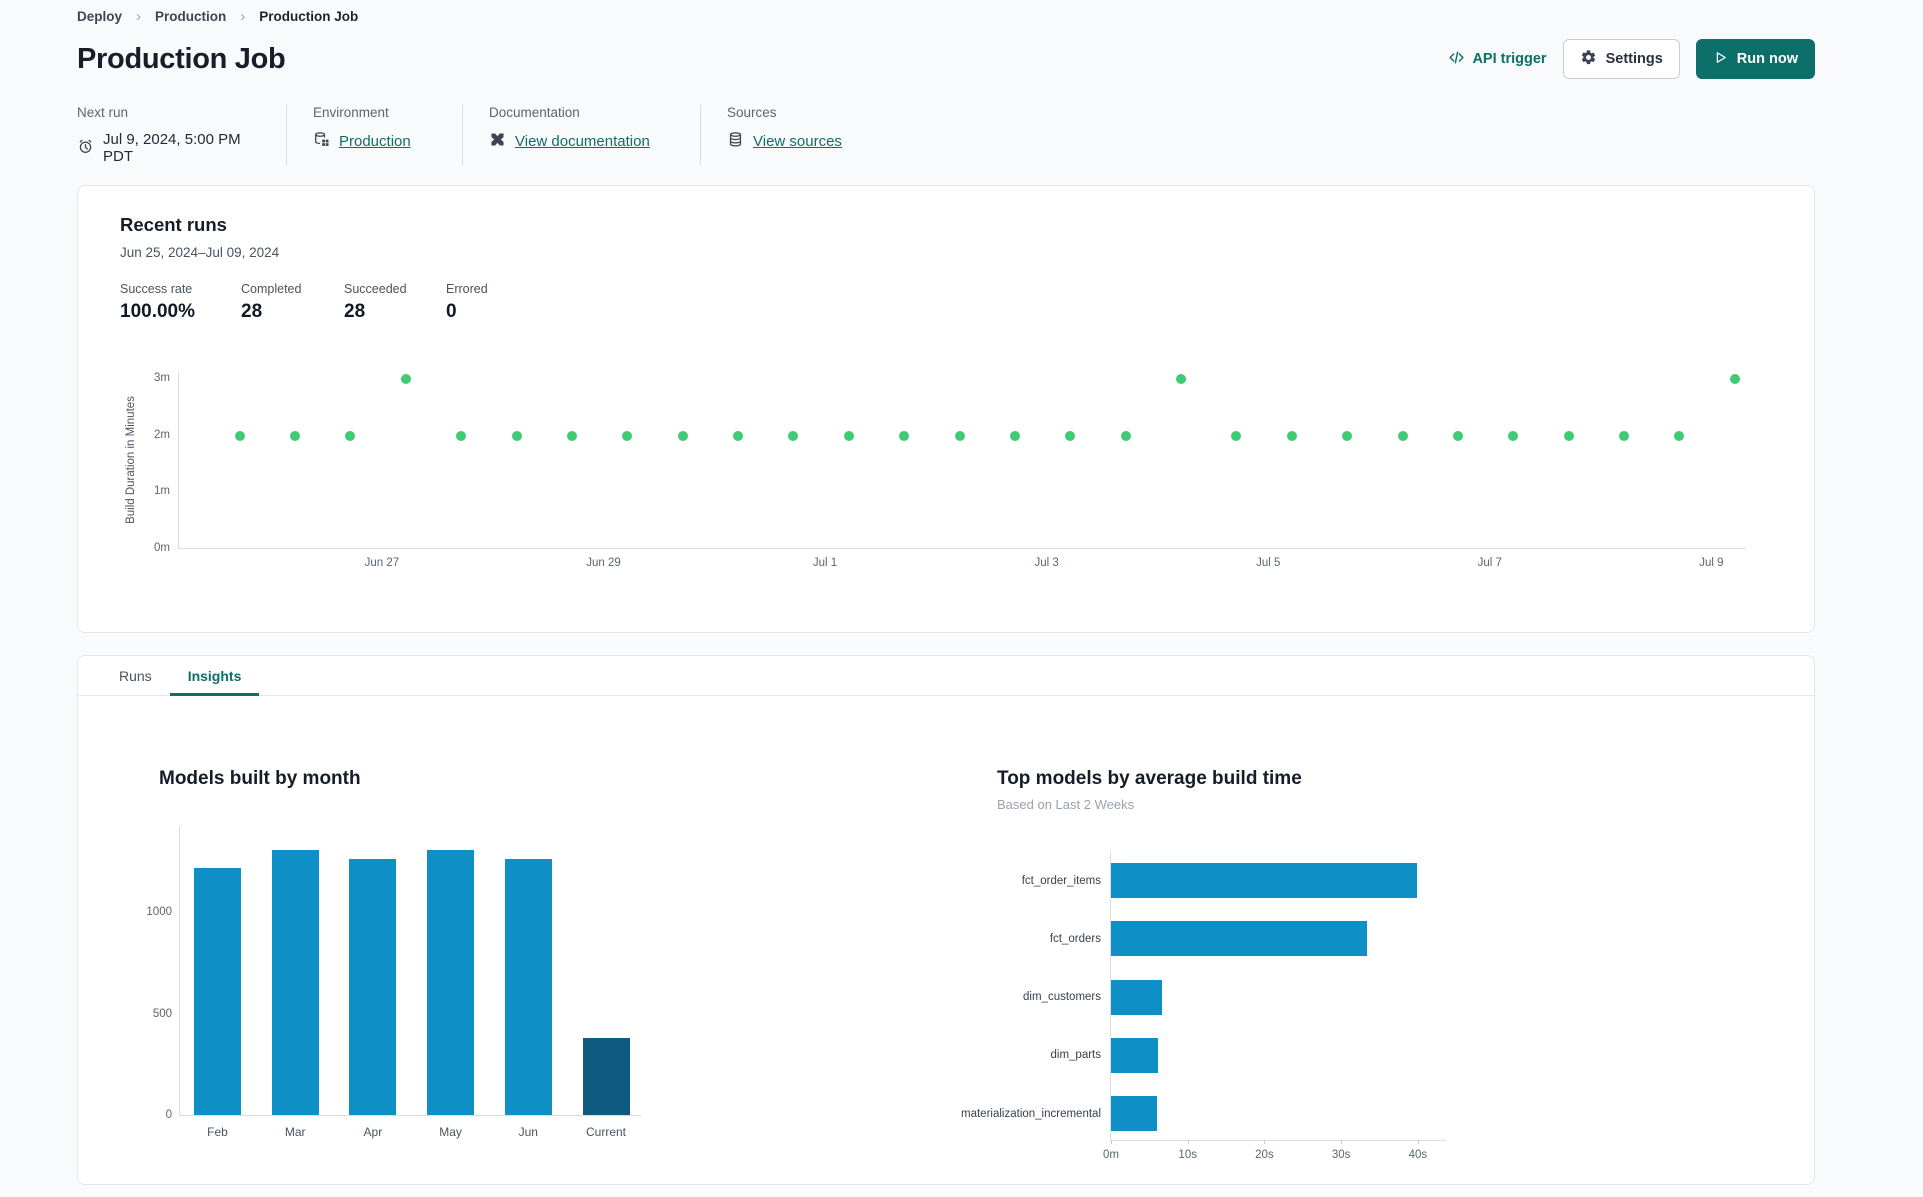  What do you see at coordinates (1111, 1155) in the screenshot?
I see `top-models-x-tick: 0m` at bounding box center [1111, 1155].